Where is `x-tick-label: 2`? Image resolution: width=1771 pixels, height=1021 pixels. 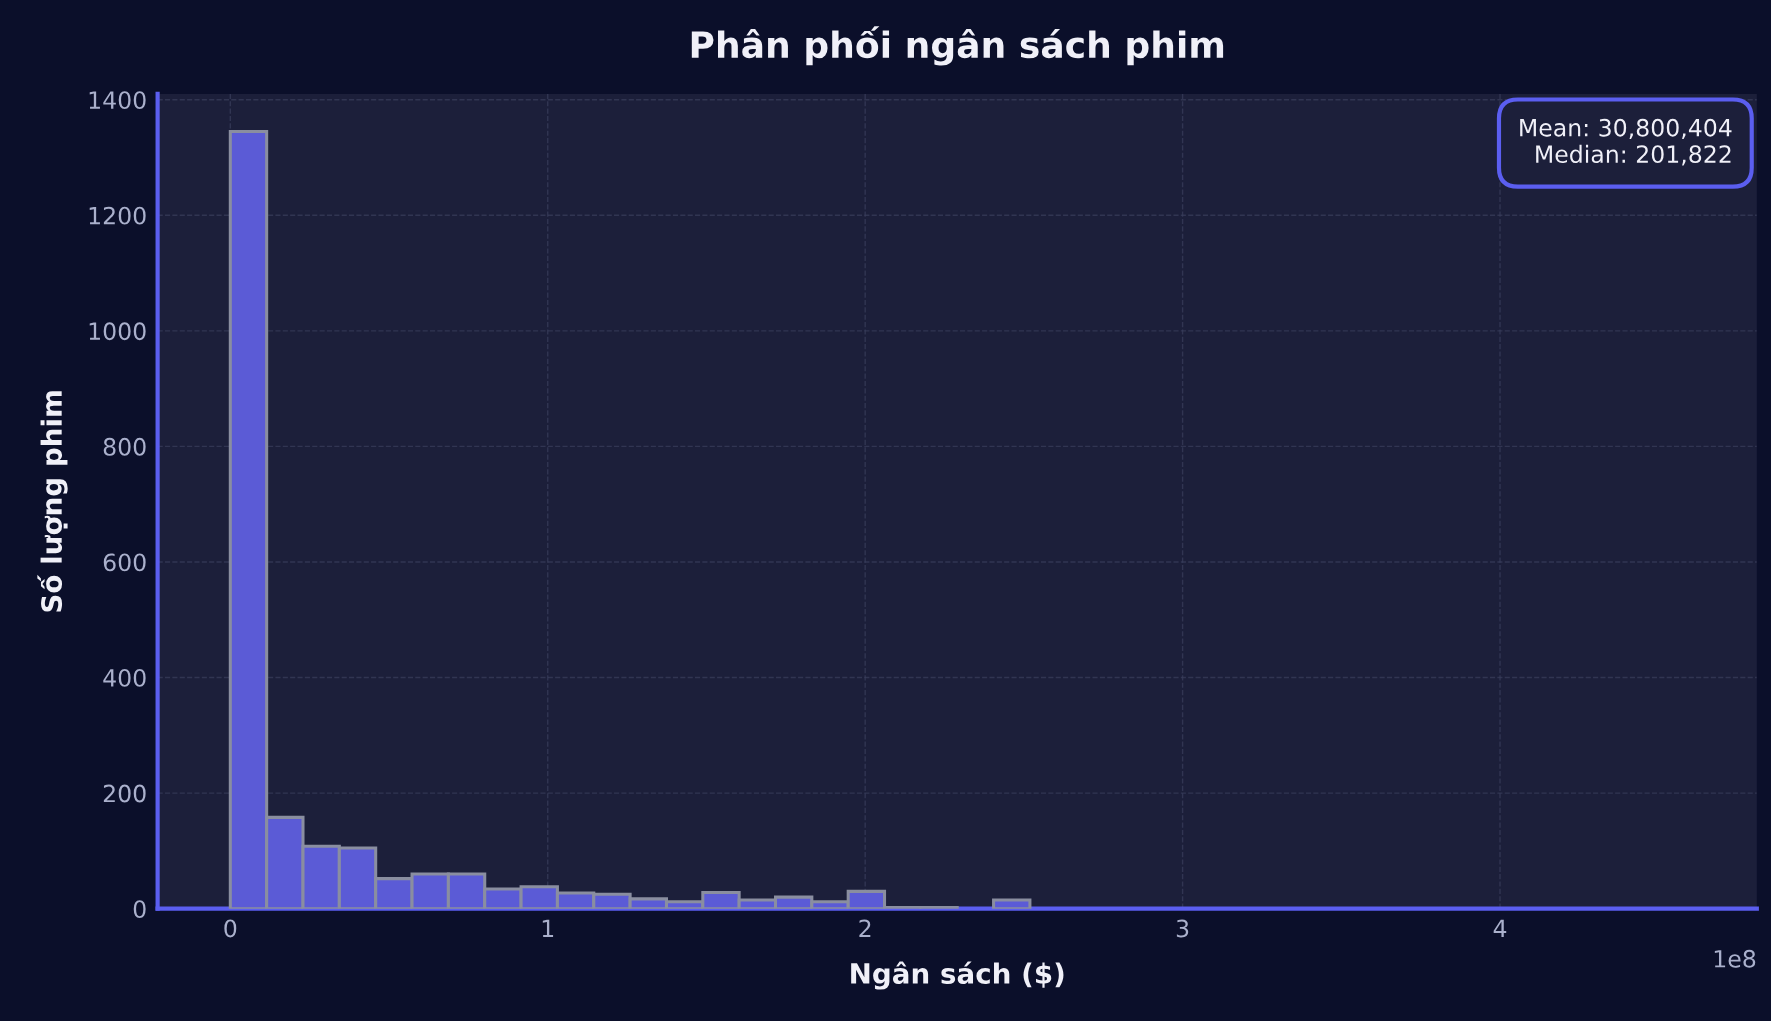 x-tick-label: 2 is located at coordinates (865, 928).